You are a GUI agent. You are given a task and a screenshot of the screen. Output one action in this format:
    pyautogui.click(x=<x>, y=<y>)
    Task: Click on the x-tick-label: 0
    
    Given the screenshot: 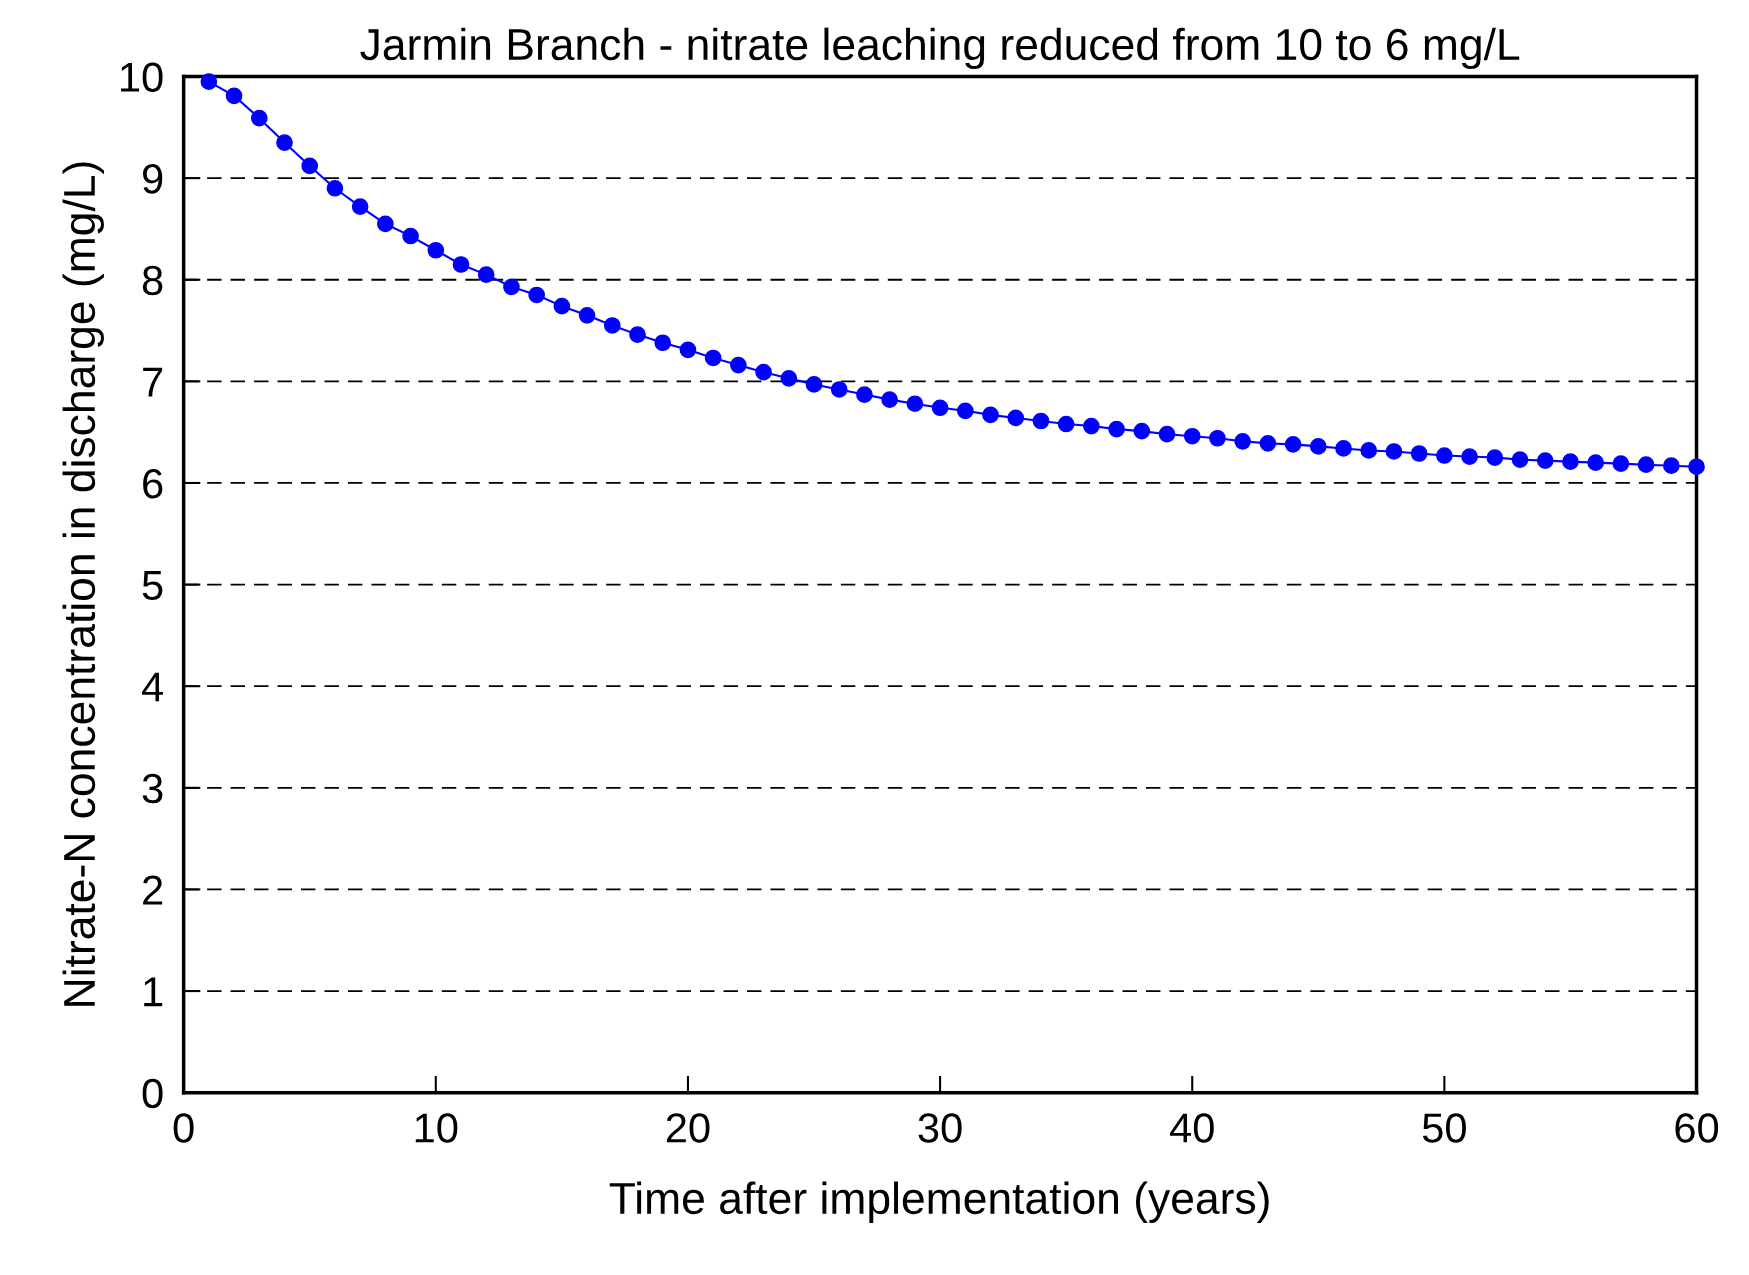 What is the action you would take?
    pyautogui.click(x=183, y=1128)
    